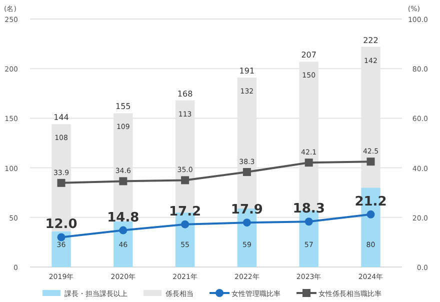 This screenshot has height=302, width=440. Describe the element at coordinates (123, 107) in the screenshot. I see `total-label: 155` at that location.